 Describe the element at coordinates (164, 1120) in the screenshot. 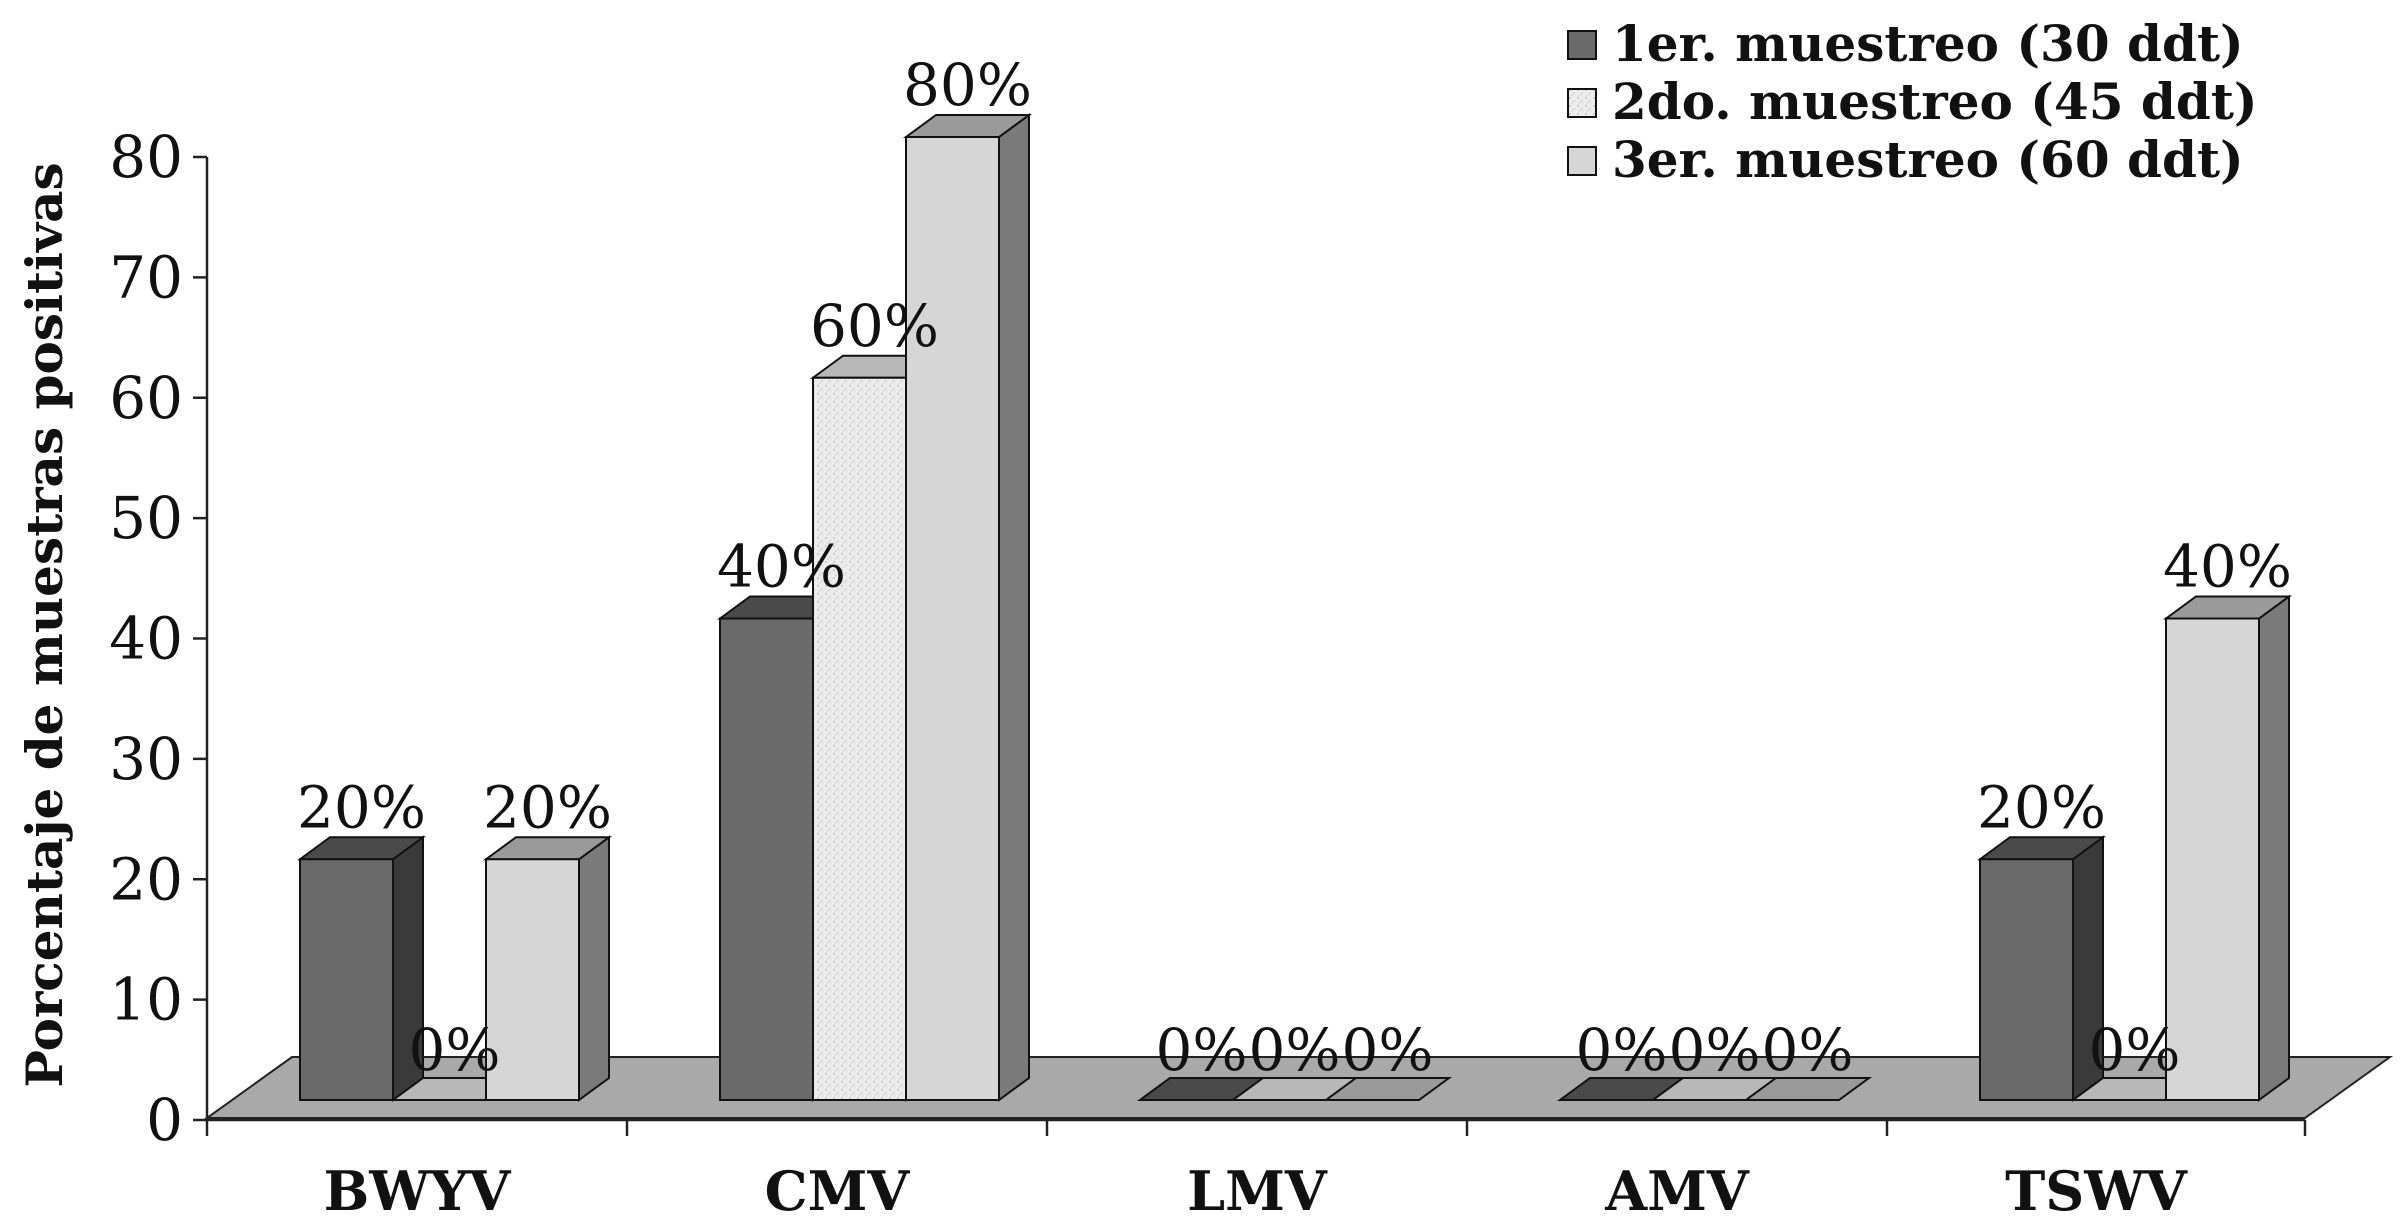

I see `y-tick-label: 0` at that location.